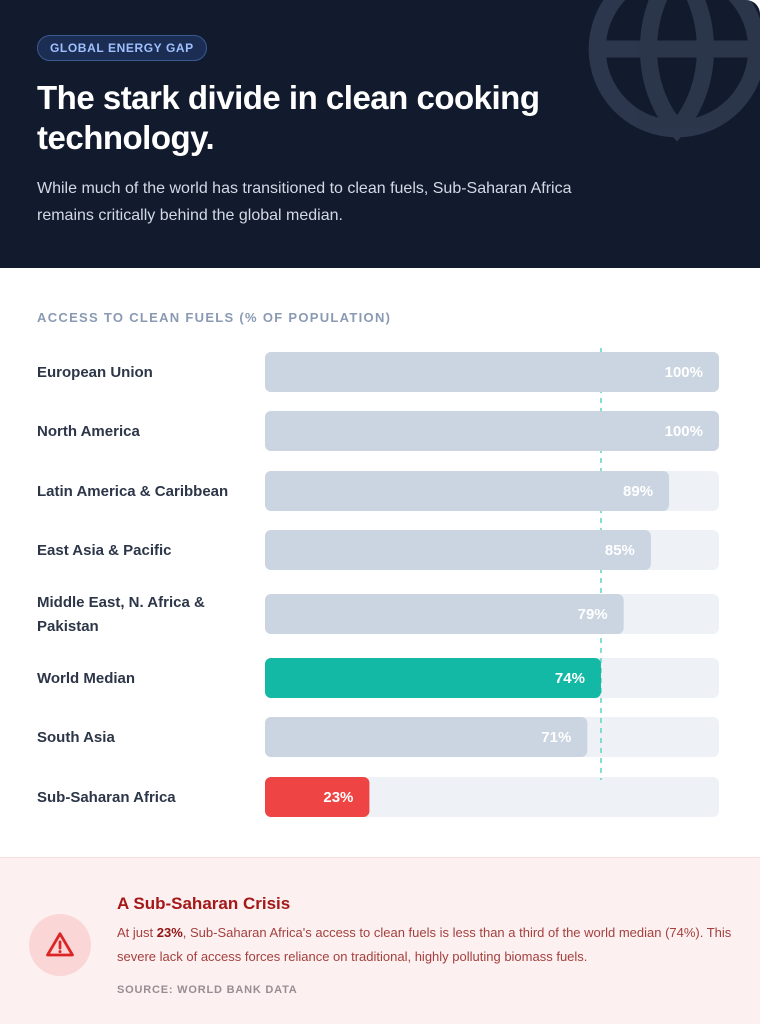 This screenshot has width=760, height=1024. What do you see at coordinates (104, 550) in the screenshot?
I see `category-label: East Asia & Pacific` at bounding box center [104, 550].